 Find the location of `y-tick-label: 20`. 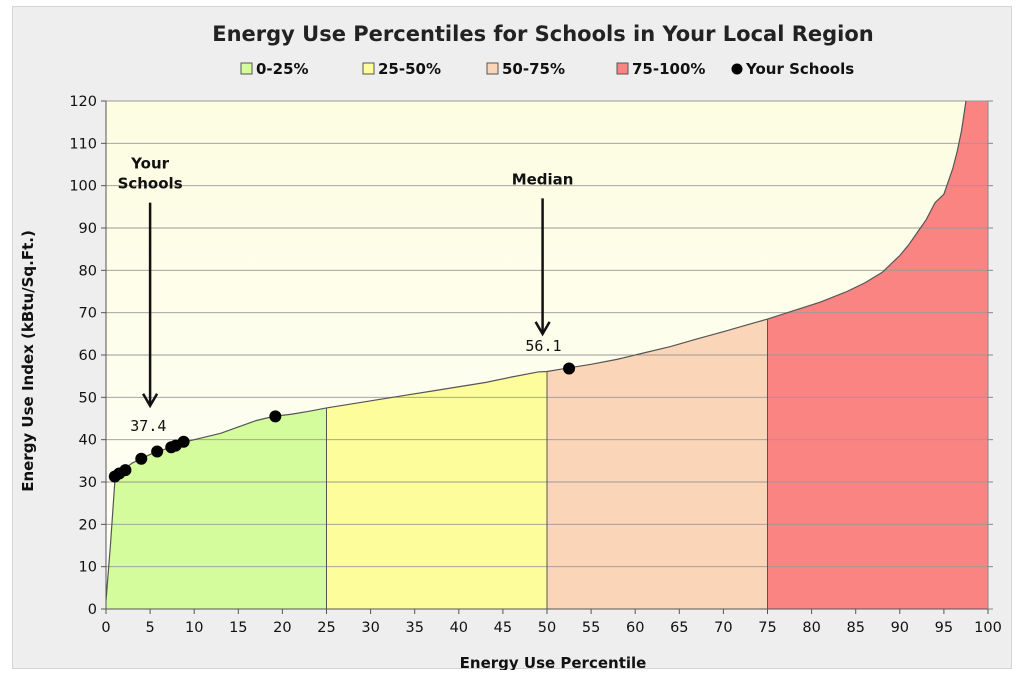

y-tick-label: 20 is located at coordinates (88, 525).